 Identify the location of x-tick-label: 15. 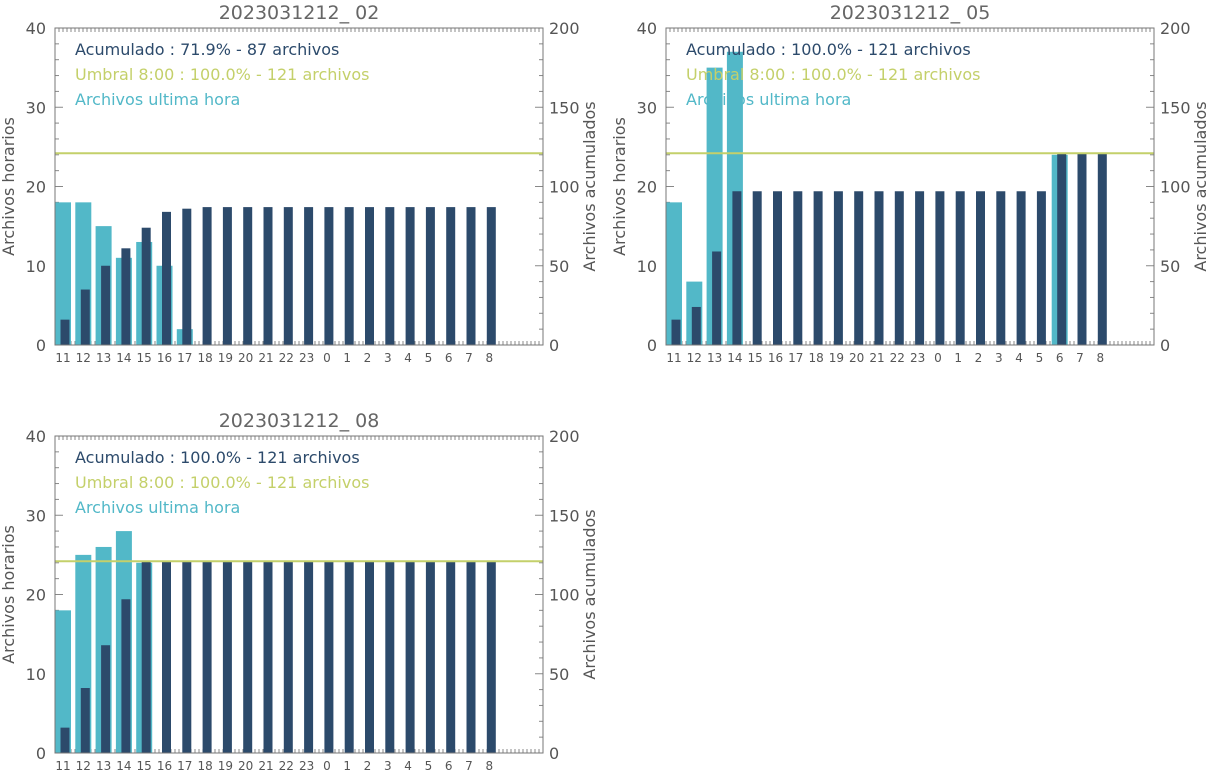
(144, 765).